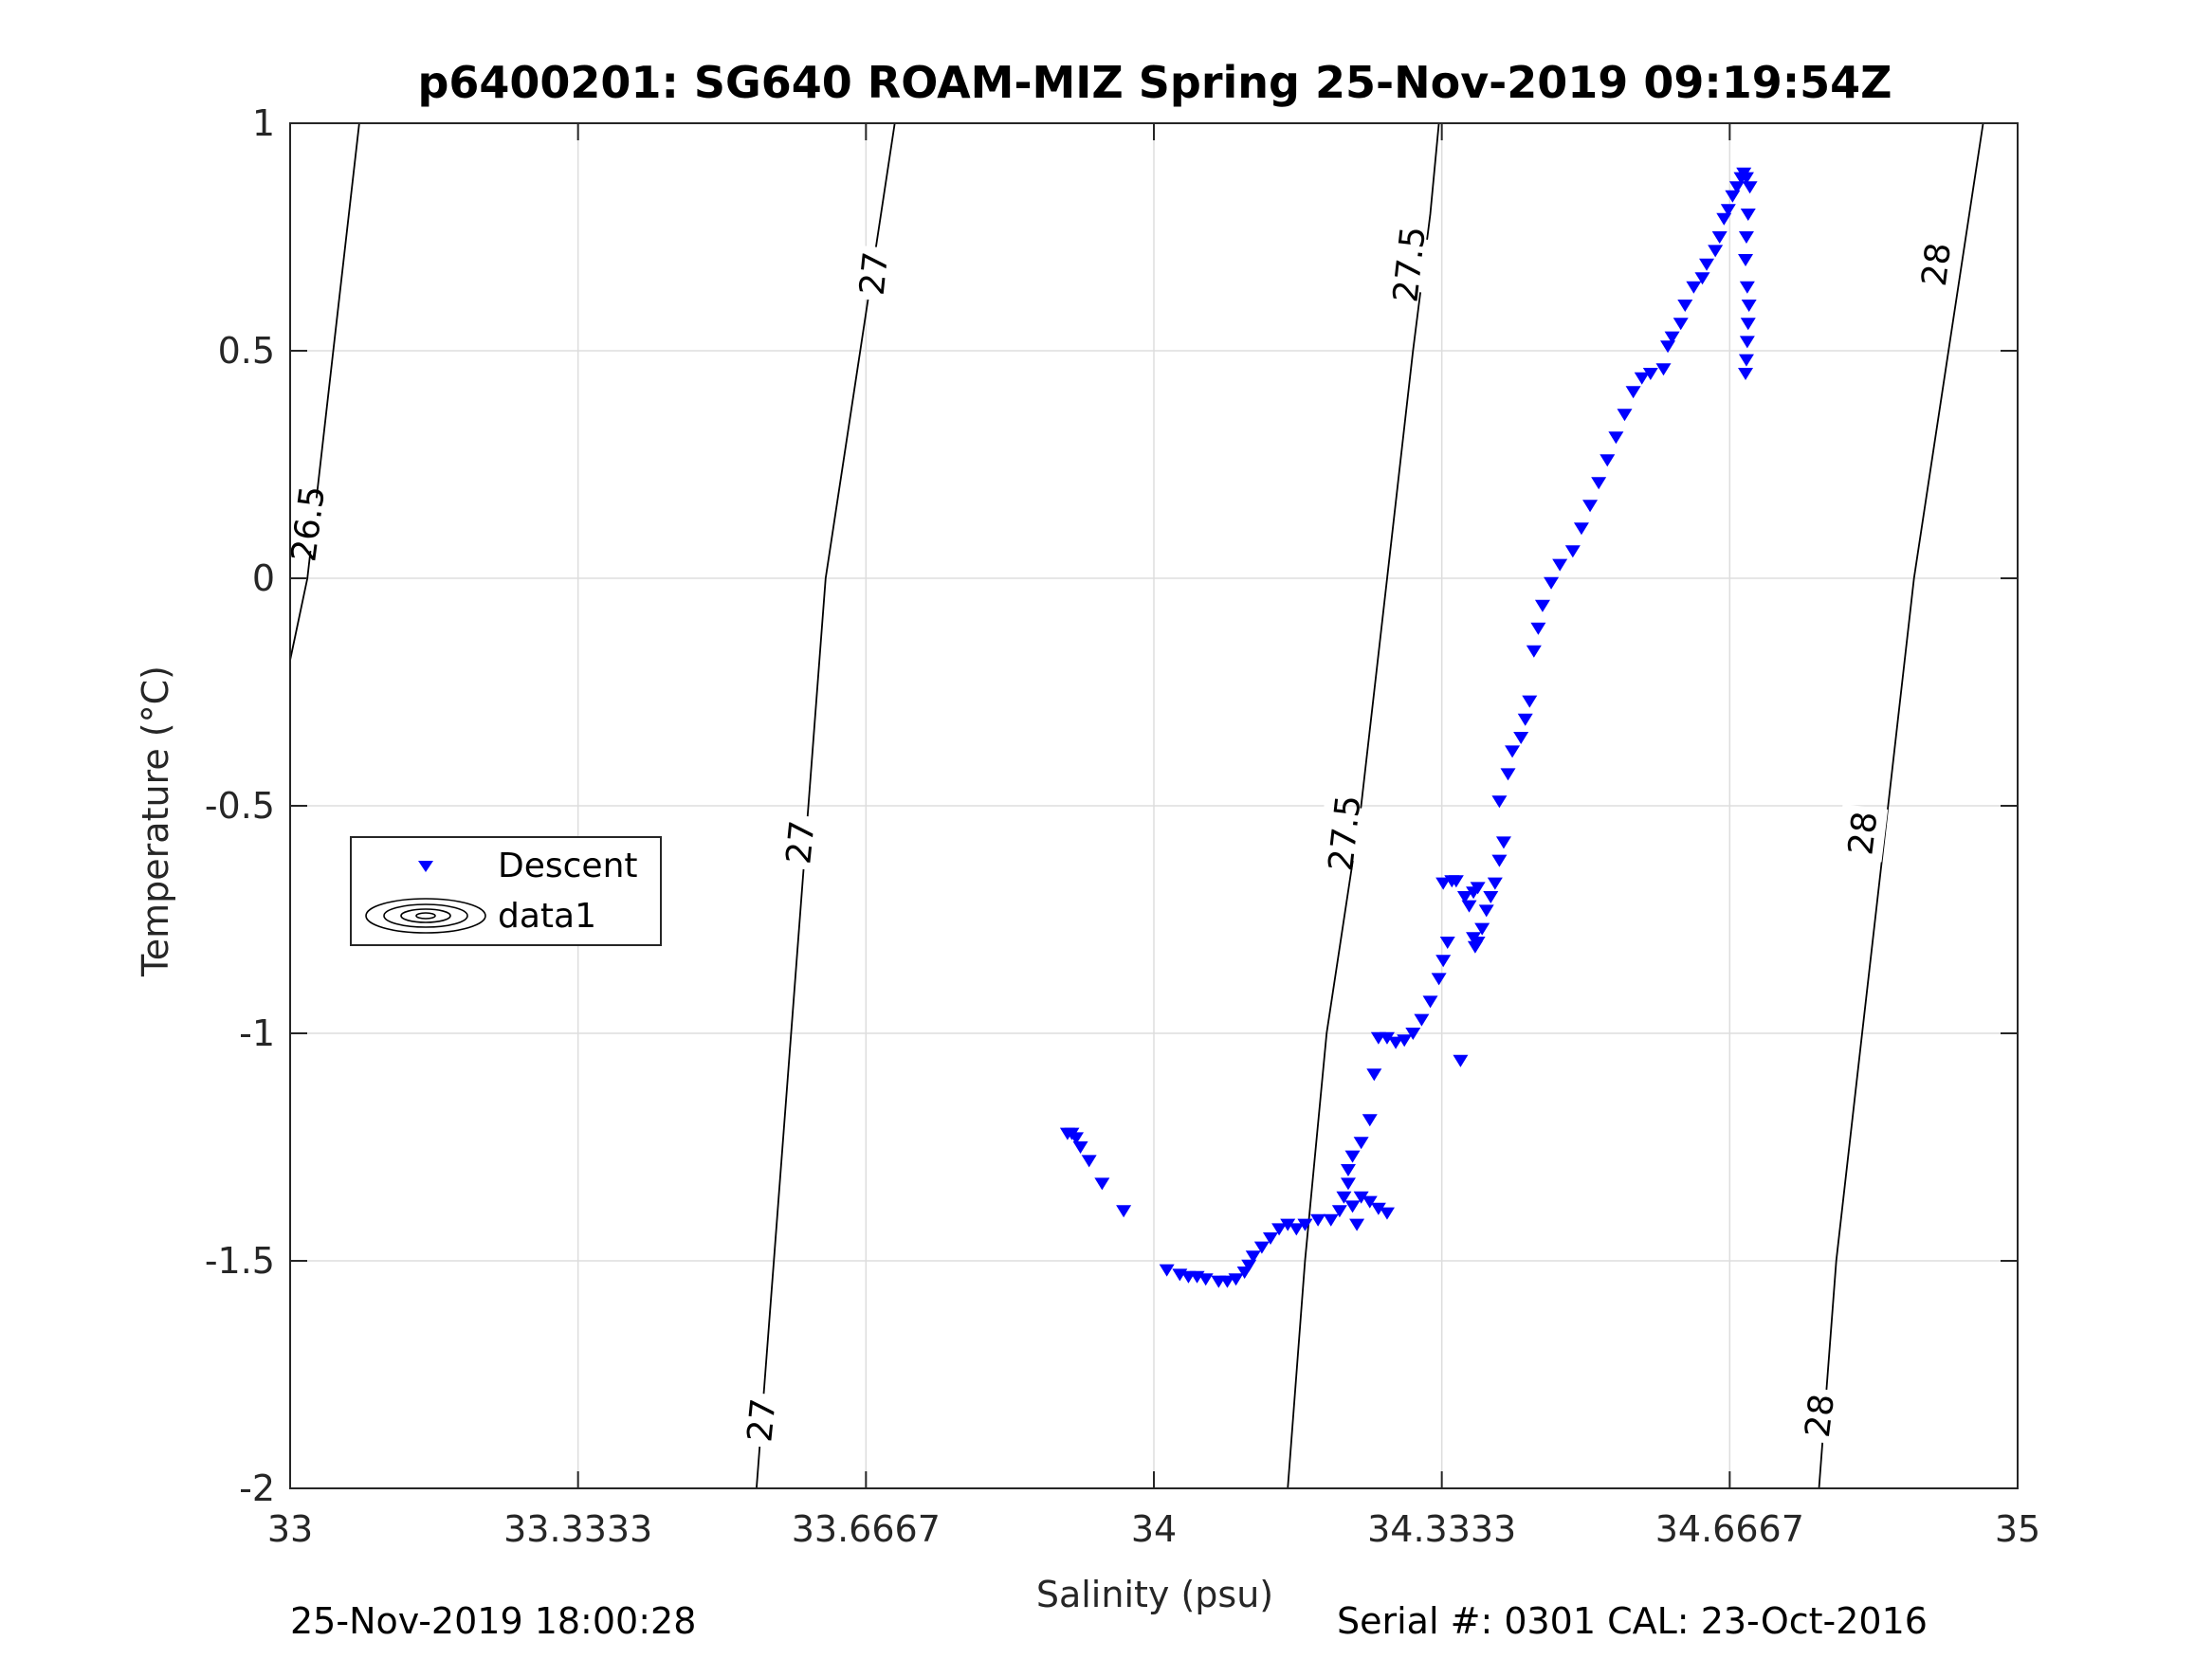 This screenshot has height=1659, width=2212. I want to click on legend-contour-icon, so click(425, 916).